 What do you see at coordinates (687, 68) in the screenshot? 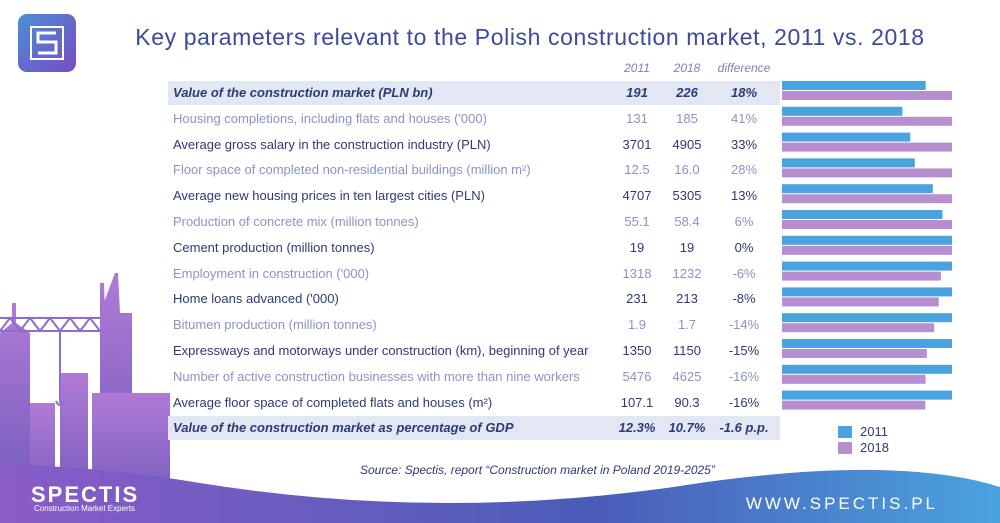
I see `header-2018: 2018` at bounding box center [687, 68].